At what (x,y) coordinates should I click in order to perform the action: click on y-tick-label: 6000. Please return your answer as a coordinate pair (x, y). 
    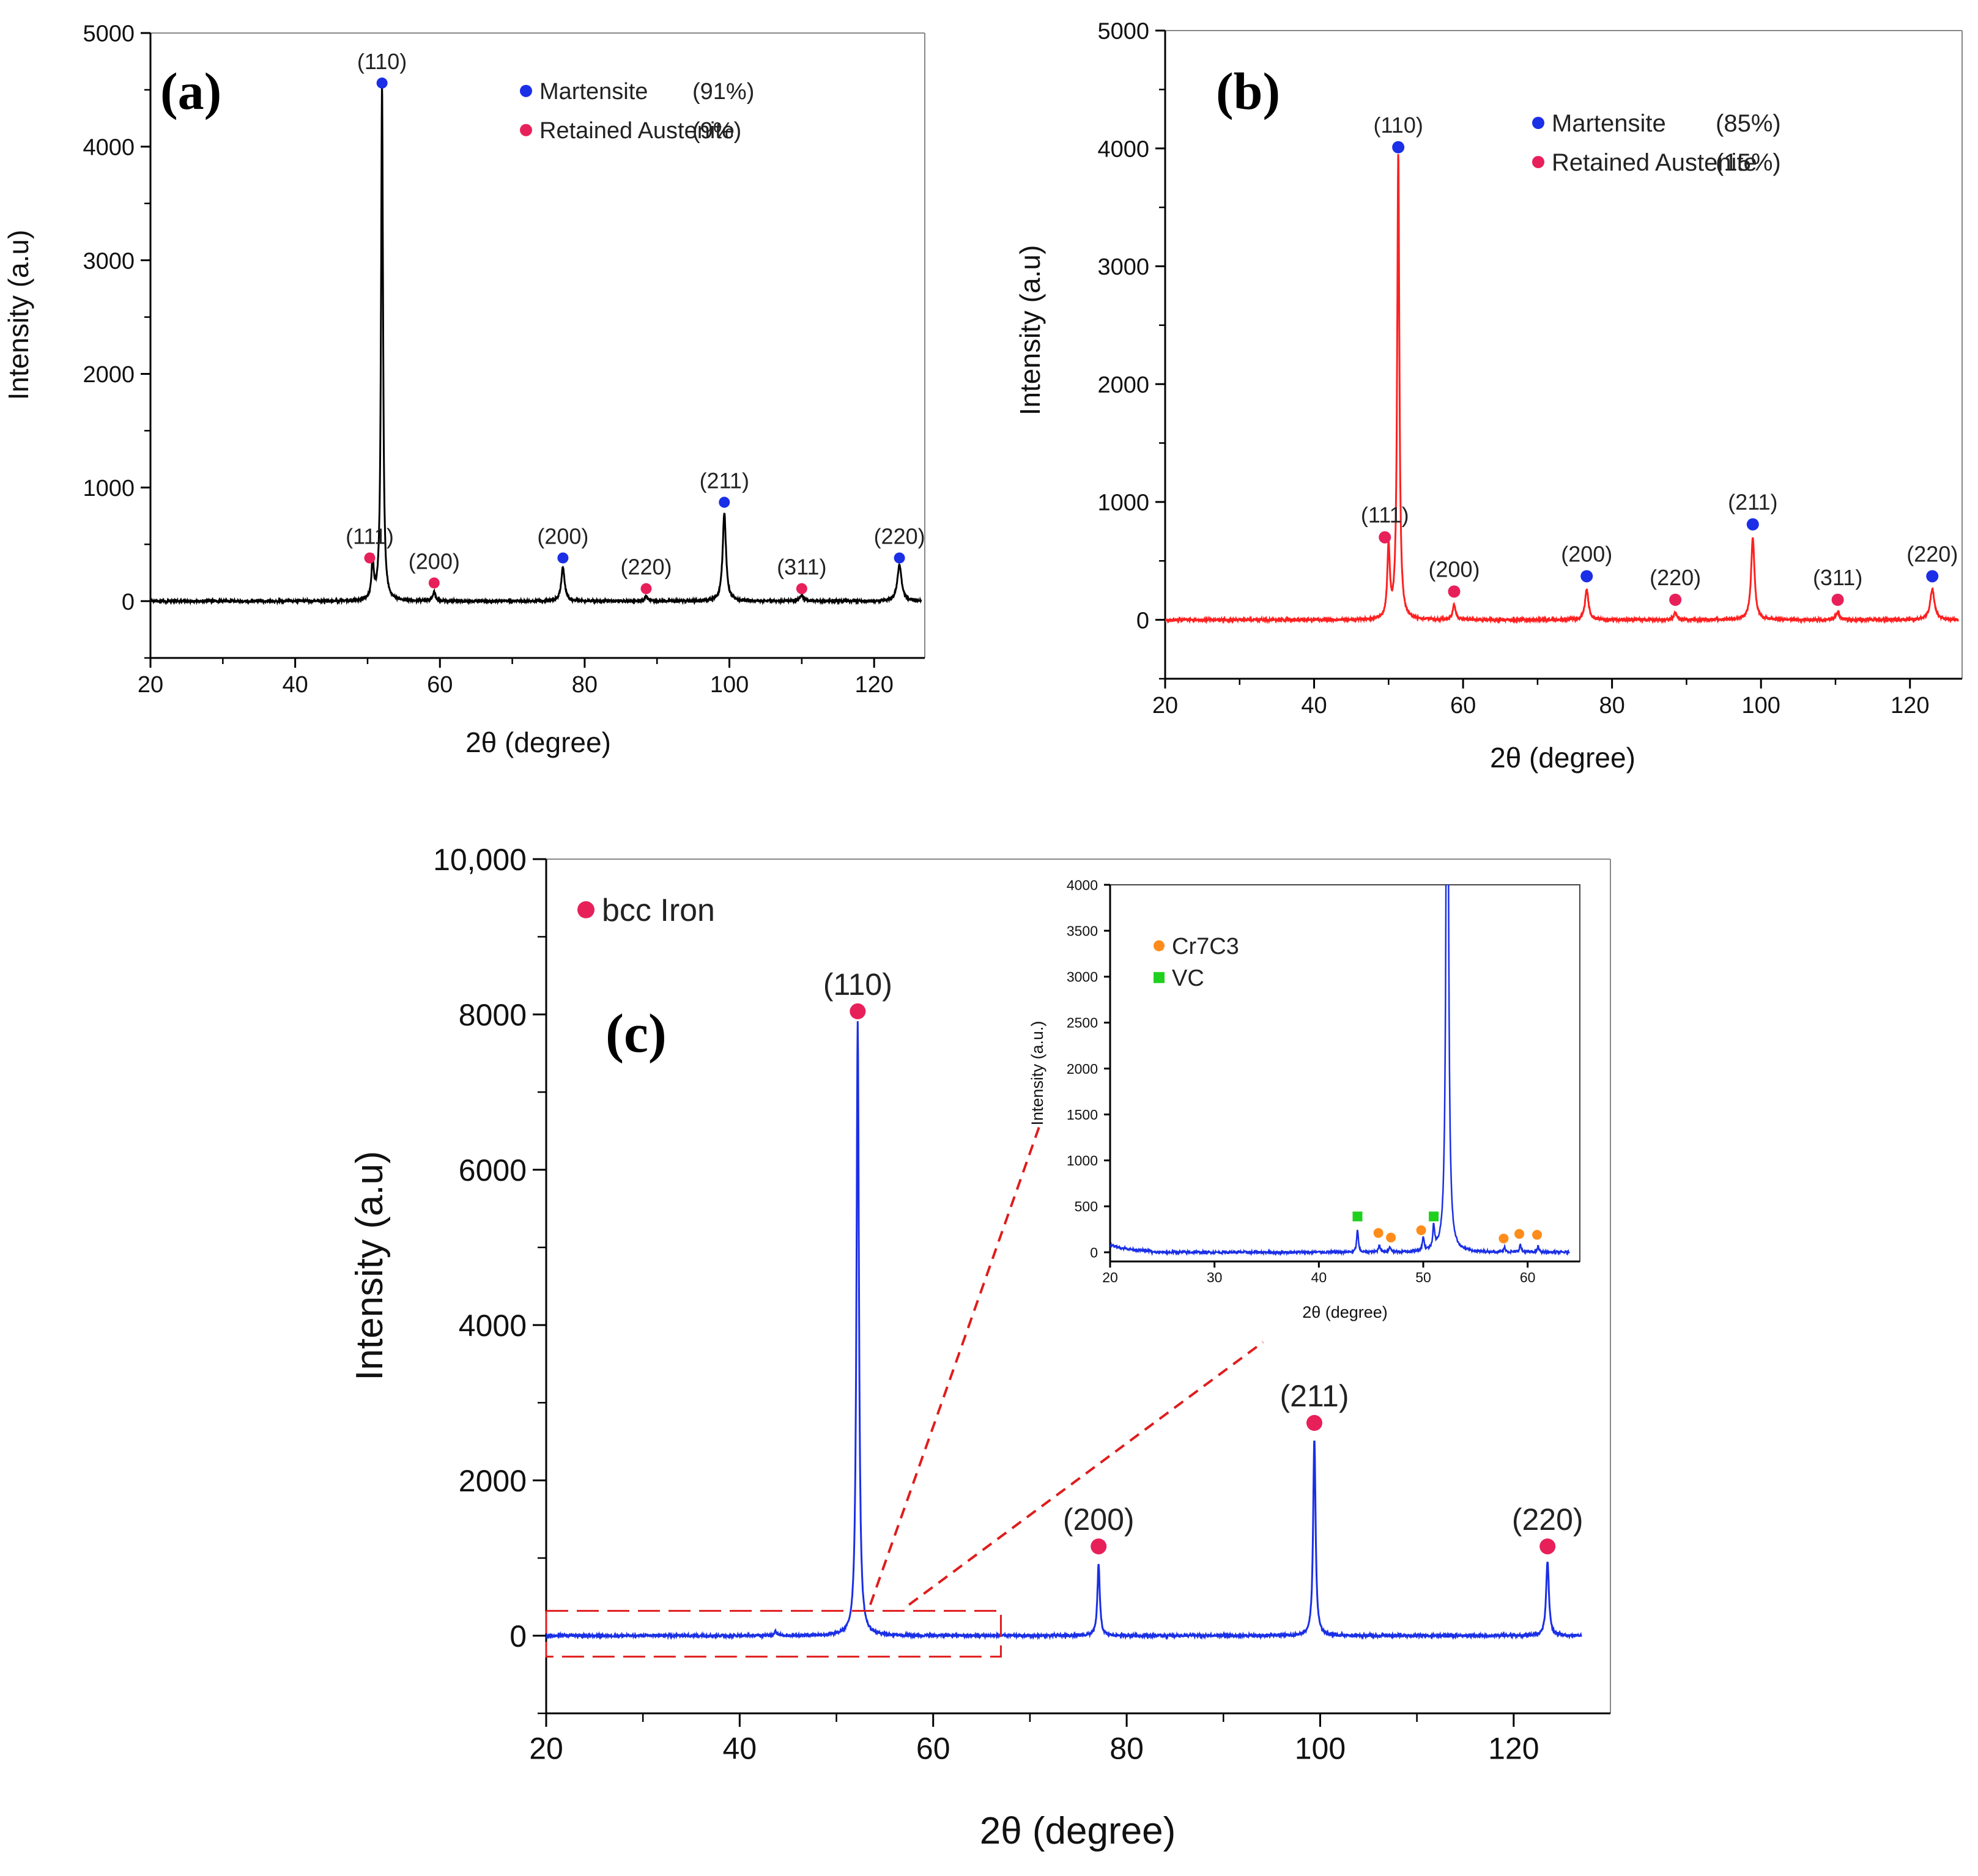
    Looking at the image, I should click on (493, 1170).